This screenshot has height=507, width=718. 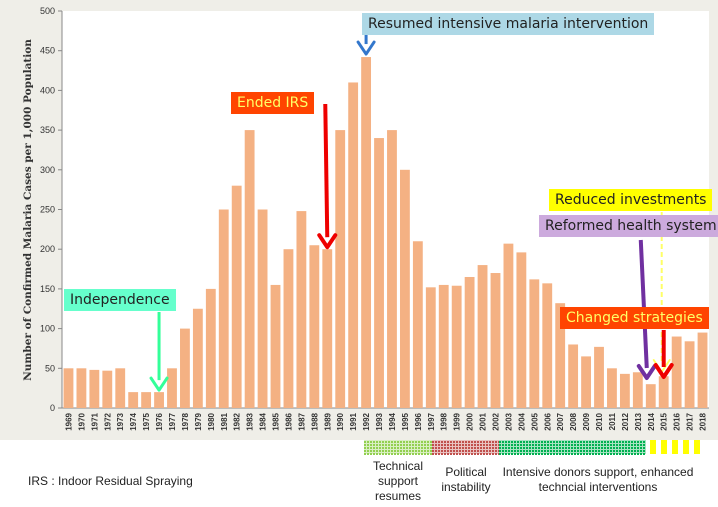 I want to click on x-tick-label: 1993, so click(x=379, y=421).